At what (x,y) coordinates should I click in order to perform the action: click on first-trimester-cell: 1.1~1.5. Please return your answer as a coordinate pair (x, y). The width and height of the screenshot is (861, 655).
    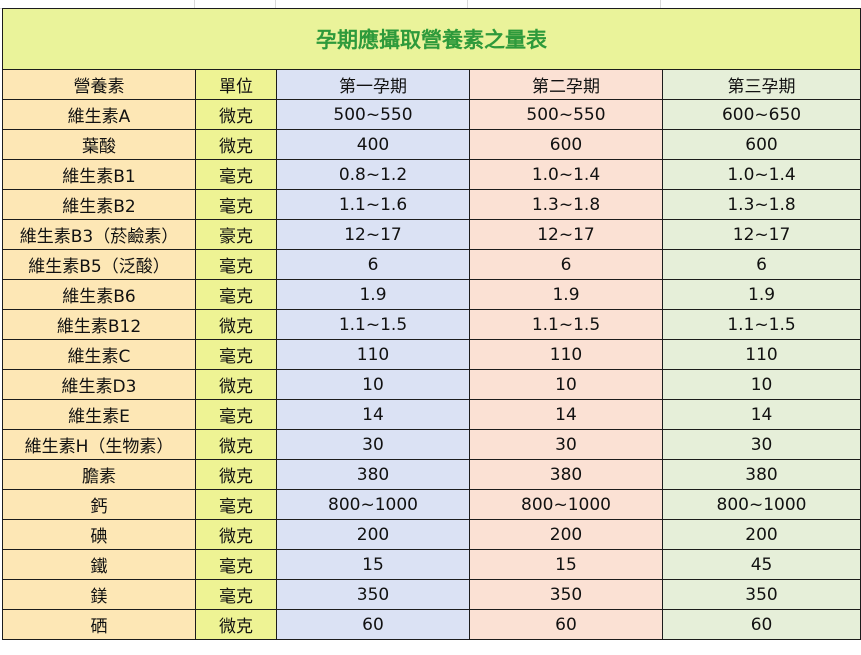
    Looking at the image, I should click on (373, 324).